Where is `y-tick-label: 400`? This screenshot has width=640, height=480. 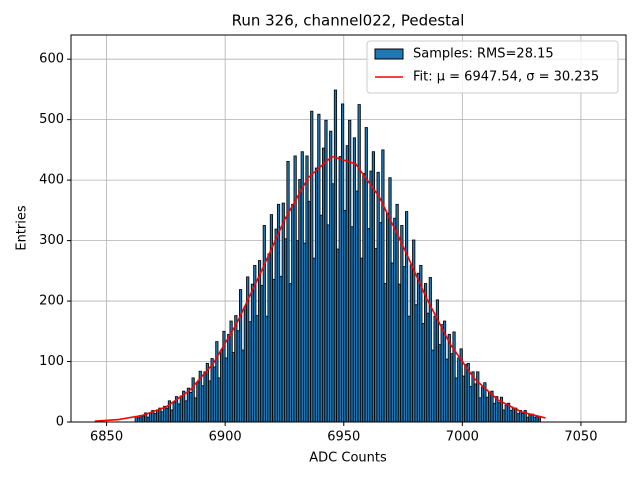
y-tick-label: 400 is located at coordinates (51, 180).